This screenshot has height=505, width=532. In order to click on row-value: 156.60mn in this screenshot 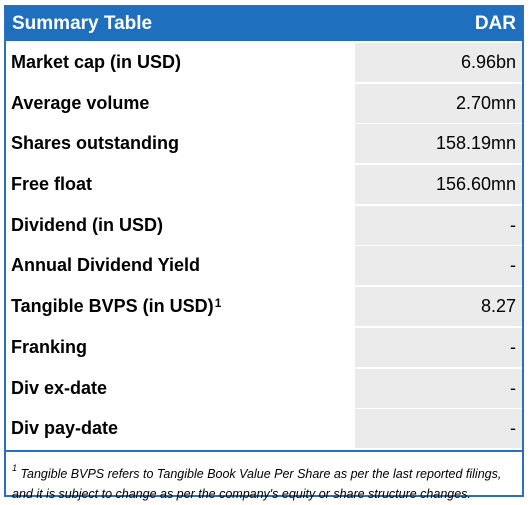, I will do `click(438, 185)`.